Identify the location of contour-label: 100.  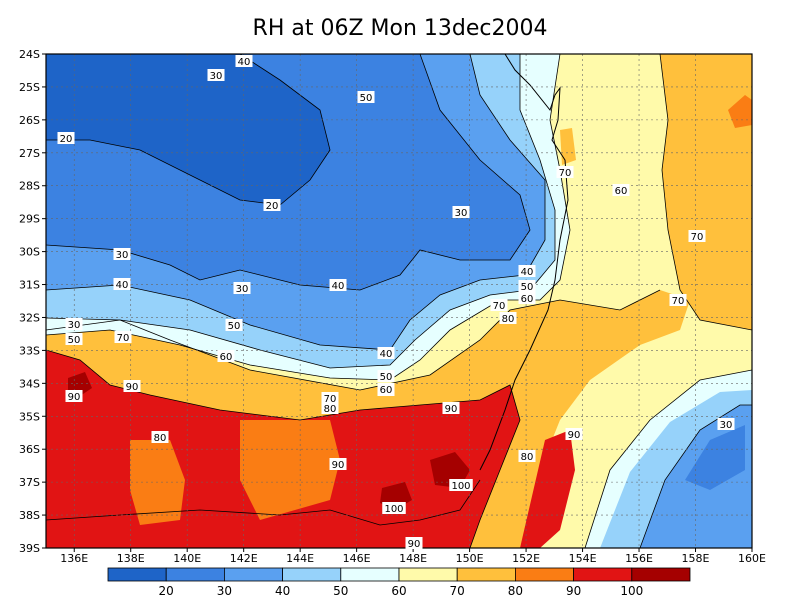
(460, 486).